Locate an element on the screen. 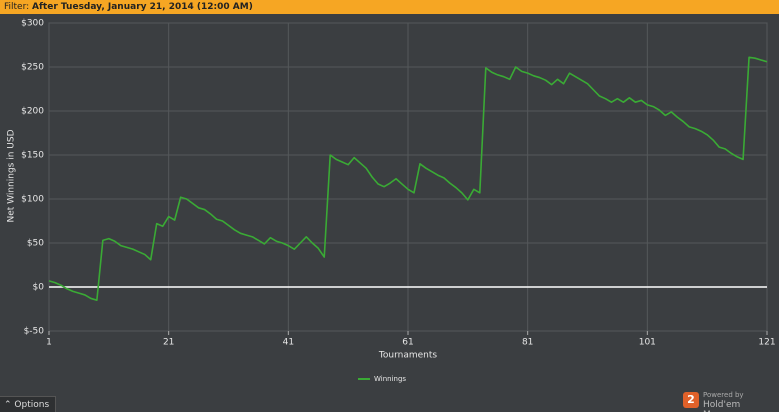  y-tick-label: $300 is located at coordinates (32, 24).